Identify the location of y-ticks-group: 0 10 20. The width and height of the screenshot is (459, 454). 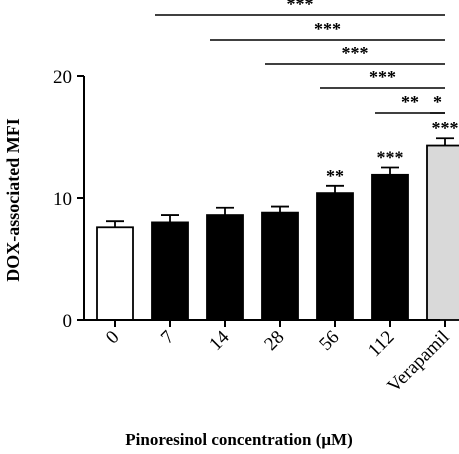
(68, 199).